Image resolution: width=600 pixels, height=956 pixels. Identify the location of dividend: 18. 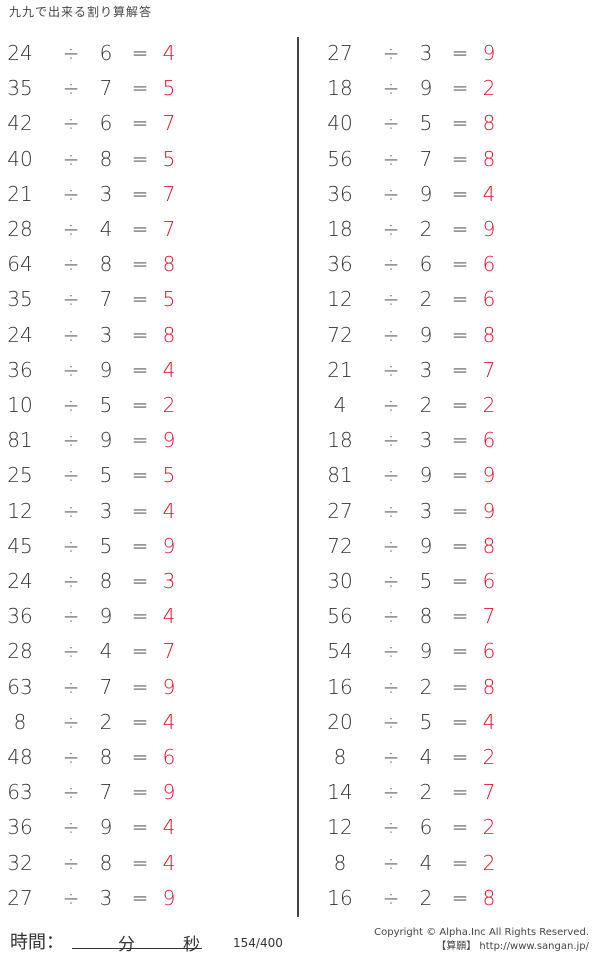
(340, 88).